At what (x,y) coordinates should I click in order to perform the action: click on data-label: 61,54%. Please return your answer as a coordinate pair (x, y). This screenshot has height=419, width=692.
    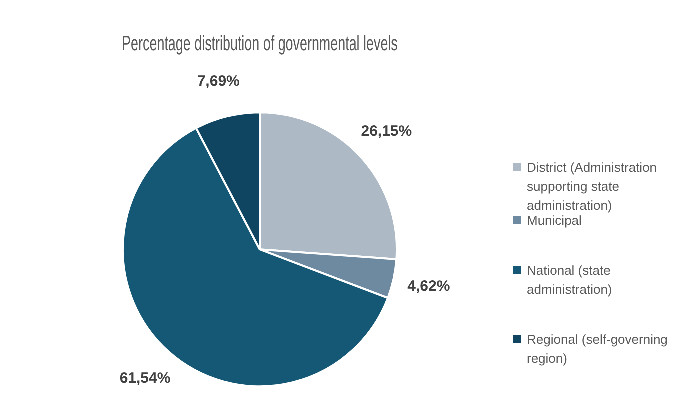
    Looking at the image, I should click on (145, 379).